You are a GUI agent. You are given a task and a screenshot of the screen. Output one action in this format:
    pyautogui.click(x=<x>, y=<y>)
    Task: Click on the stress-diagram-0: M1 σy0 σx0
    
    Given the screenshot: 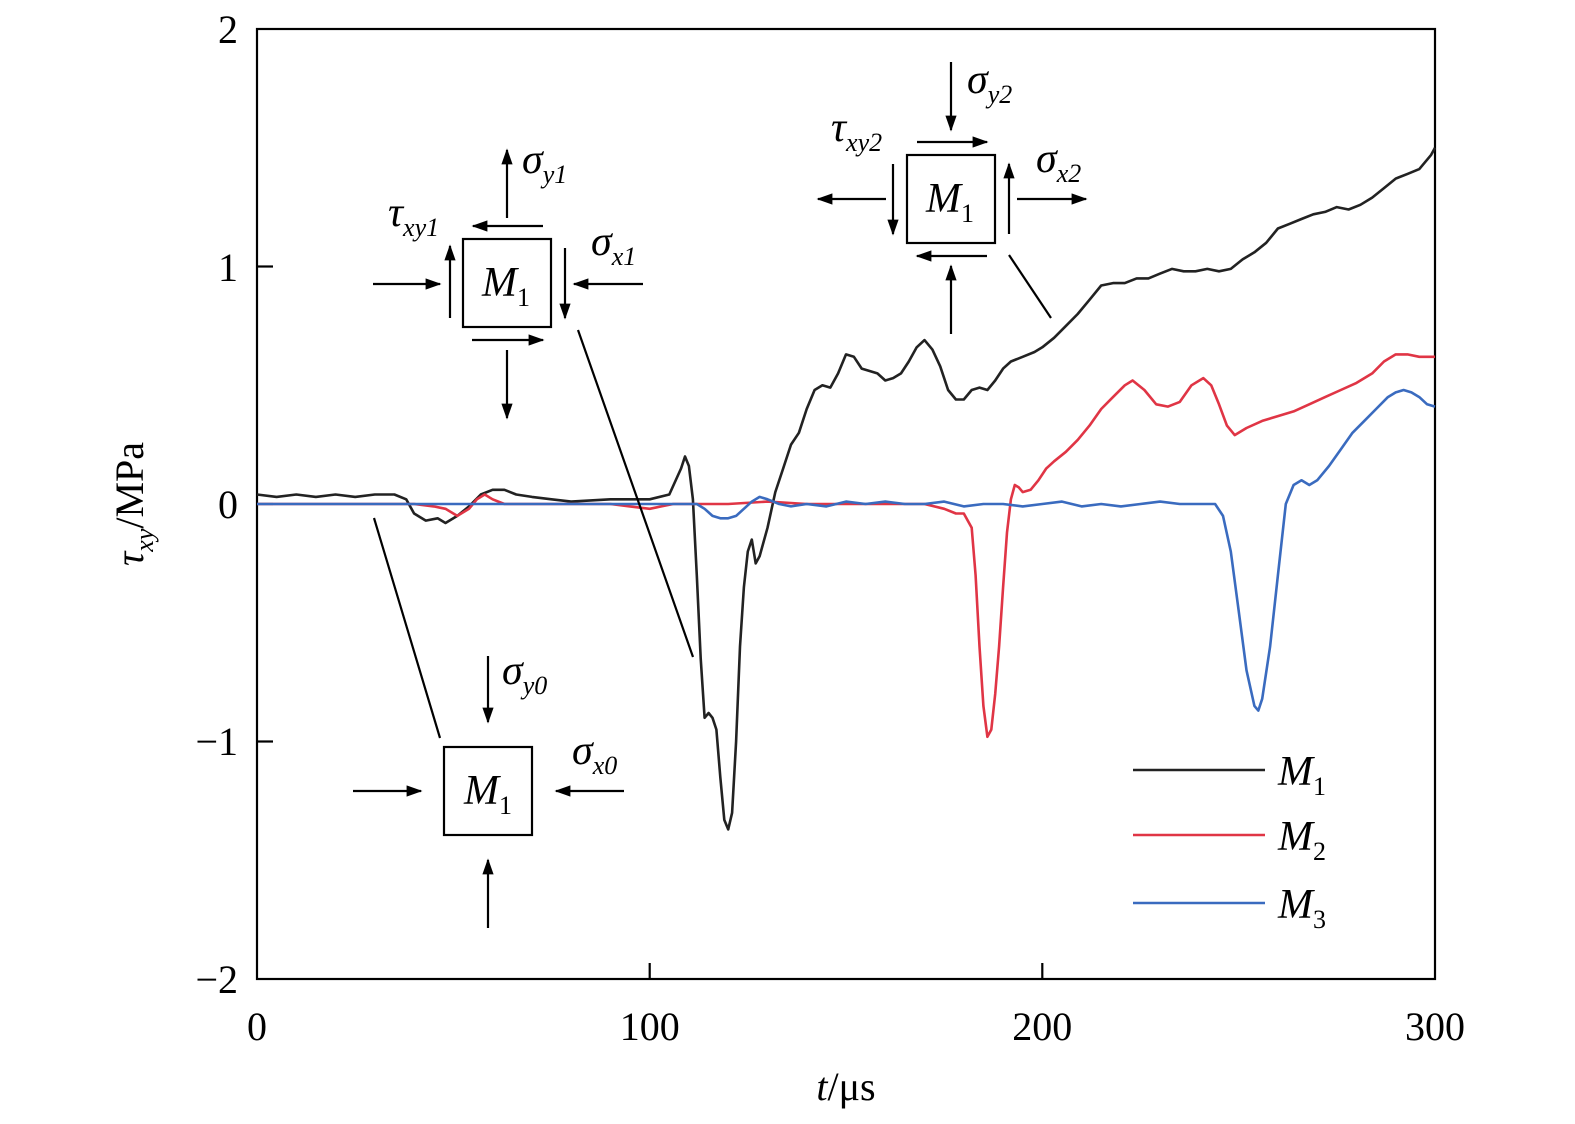 What is the action you would take?
    pyautogui.click(x=488, y=722)
    